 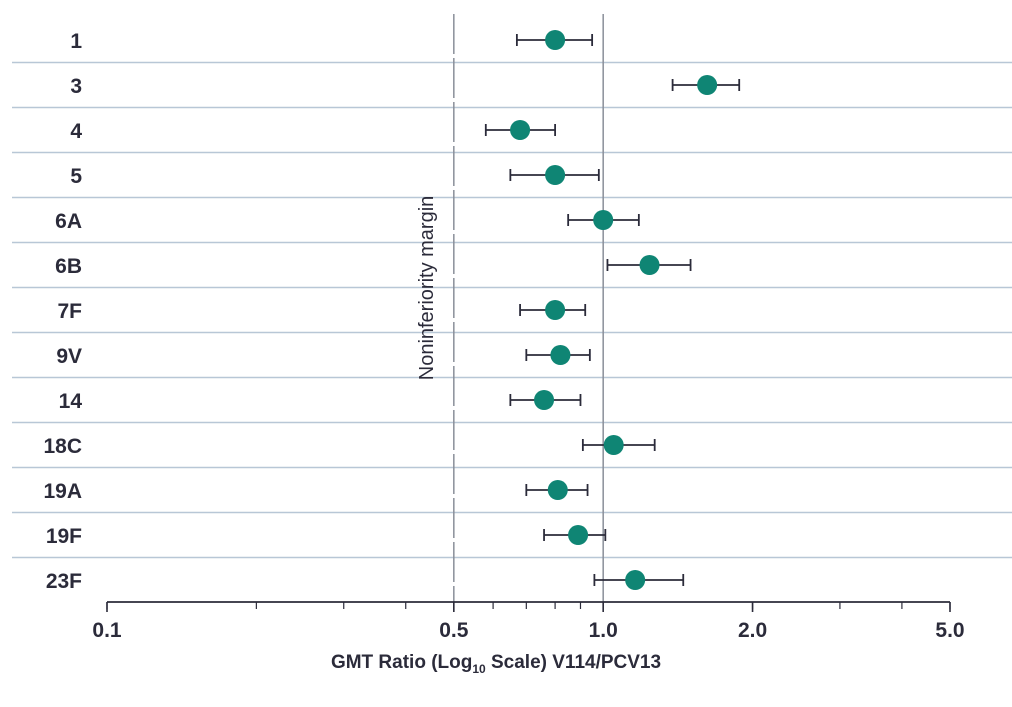 I want to click on point-23F, so click(x=635, y=580).